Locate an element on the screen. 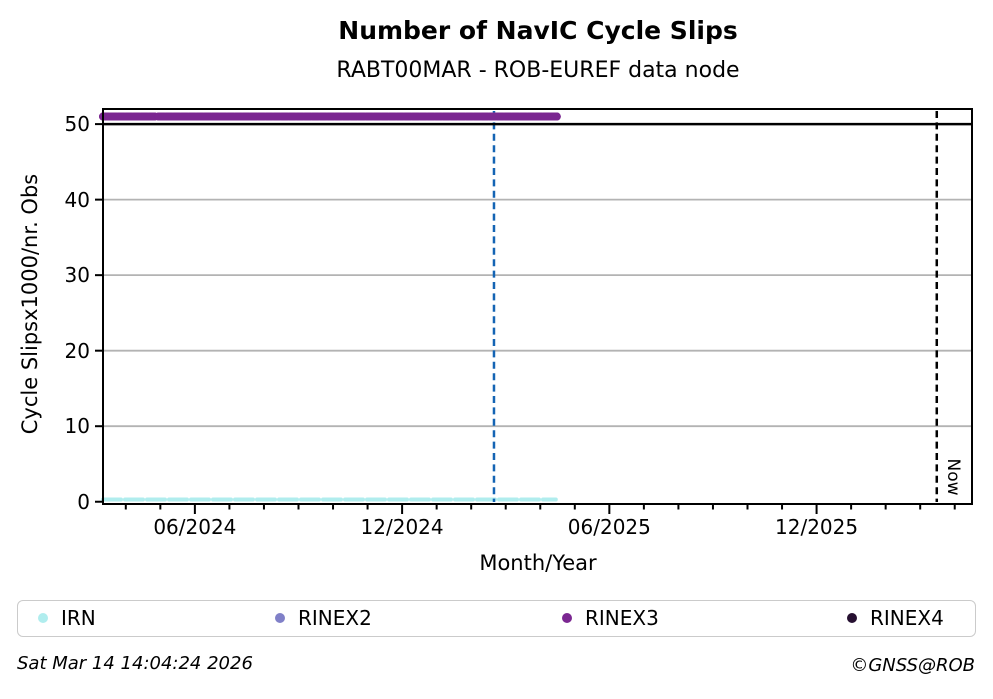 The height and width of the screenshot is (699, 993). legend-label: RINEX4 is located at coordinates (907, 618).